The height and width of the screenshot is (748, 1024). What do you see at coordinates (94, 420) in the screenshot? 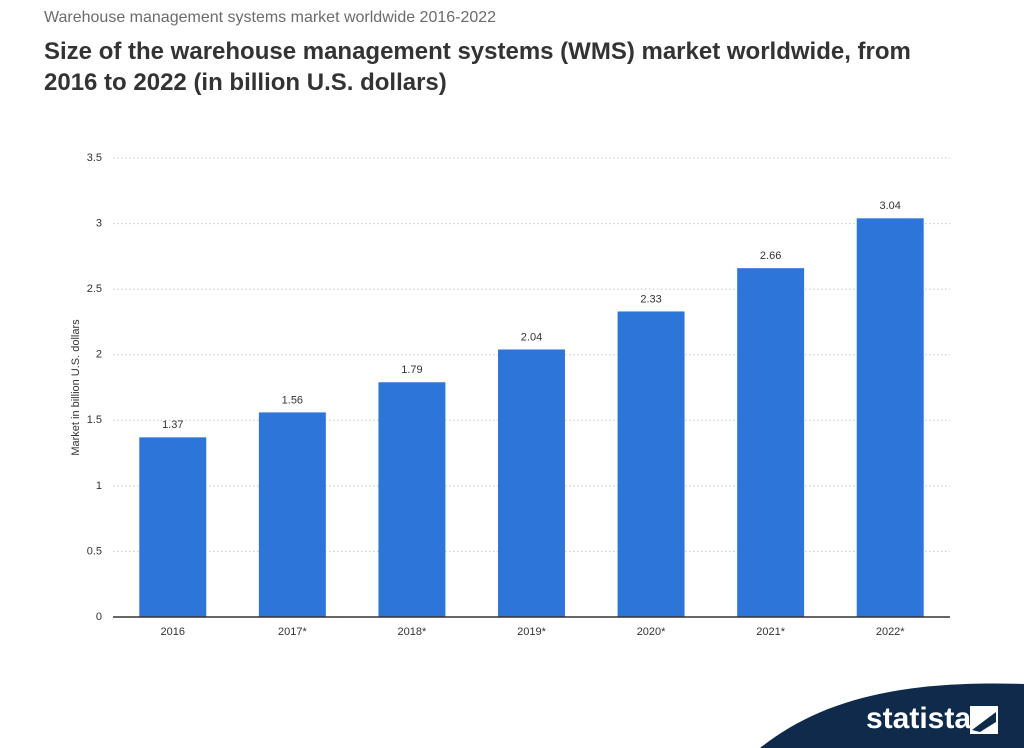
I see `y-tick-label: 1.5` at bounding box center [94, 420].